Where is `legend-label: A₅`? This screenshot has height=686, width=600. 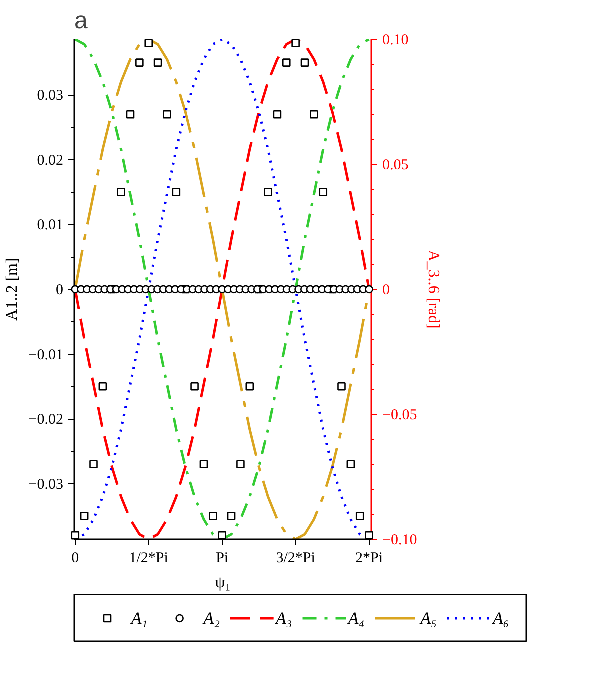
legend-label: A₅ is located at coordinates (429, 618).